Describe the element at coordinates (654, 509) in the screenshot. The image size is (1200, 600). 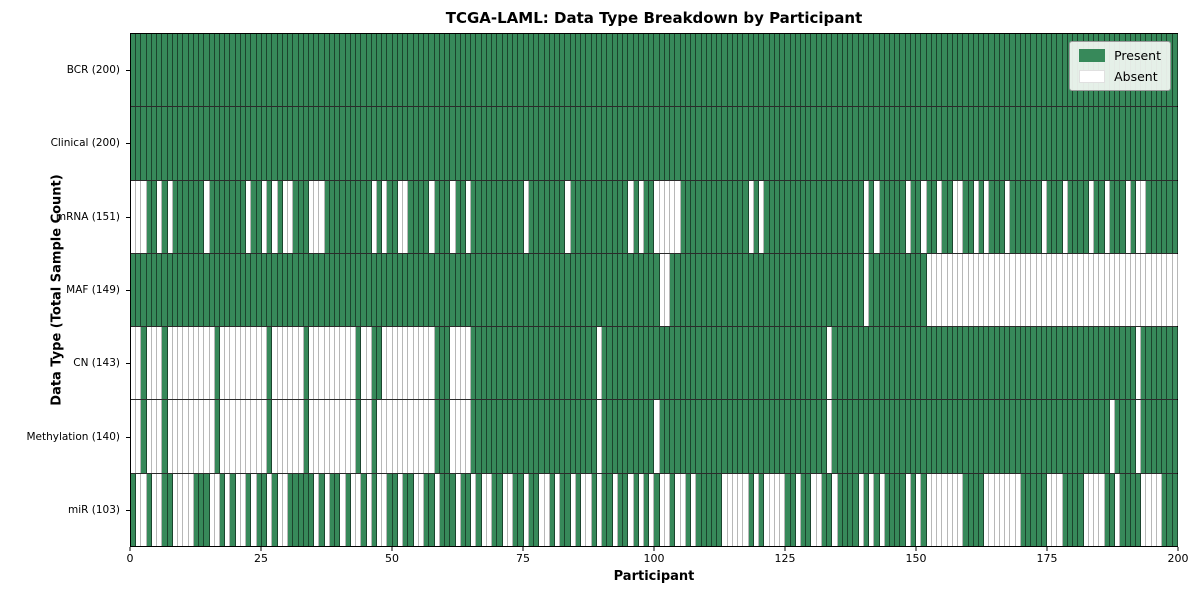
I see `heatmap-row` at that location.